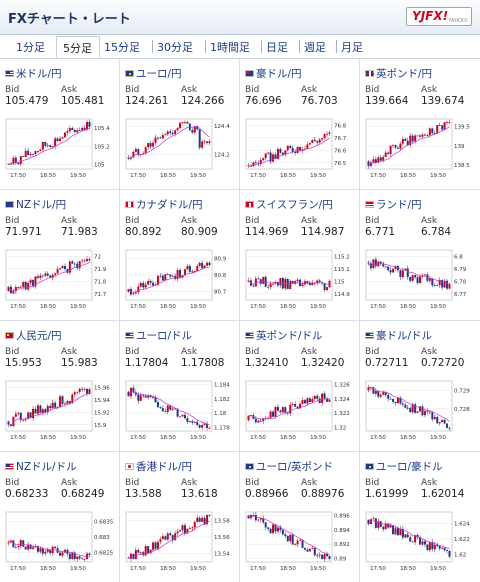  I want to click on tab-15min: 15分足, so click(122, 47).